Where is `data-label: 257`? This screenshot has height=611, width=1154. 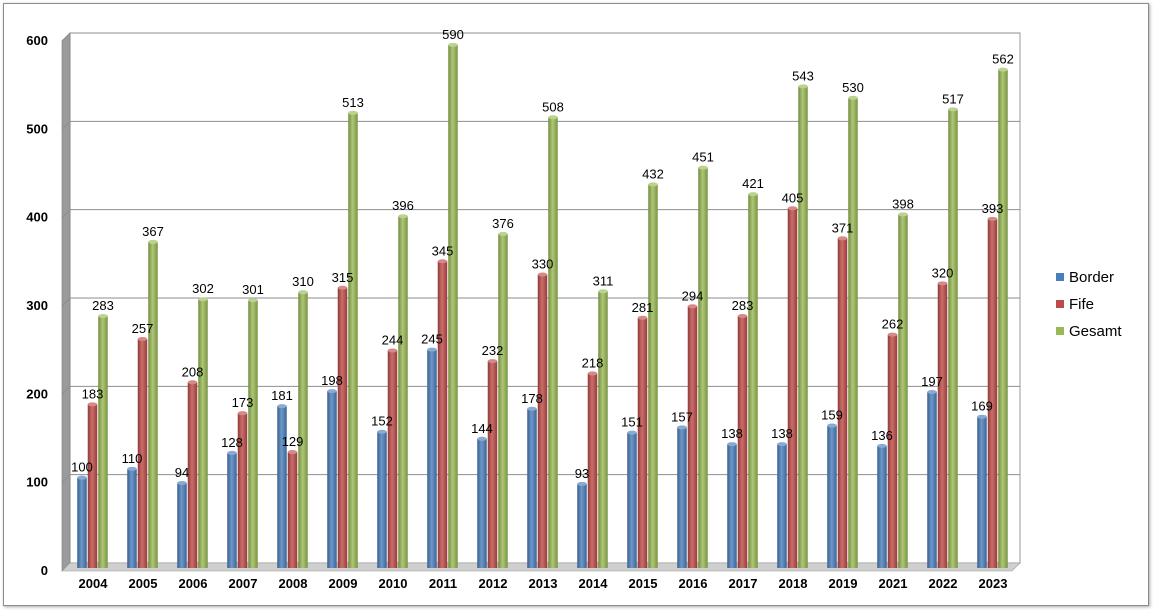
data-label: 257 is located at coordinates (143, 328).